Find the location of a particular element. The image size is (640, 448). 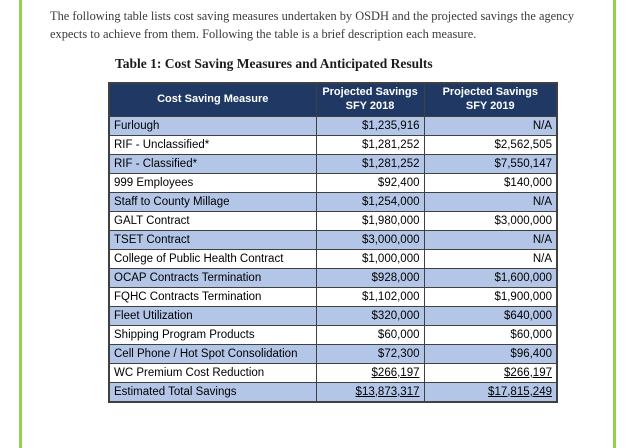

measure-cell: Fleet Utilization is located at coordinates (212, 315).